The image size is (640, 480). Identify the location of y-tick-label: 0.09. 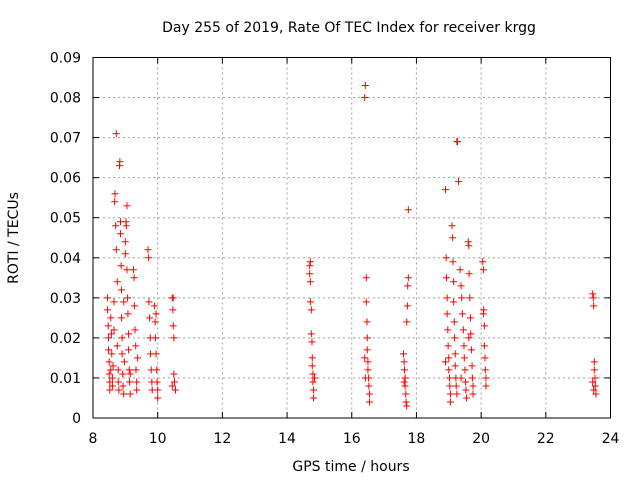
(65, 59).